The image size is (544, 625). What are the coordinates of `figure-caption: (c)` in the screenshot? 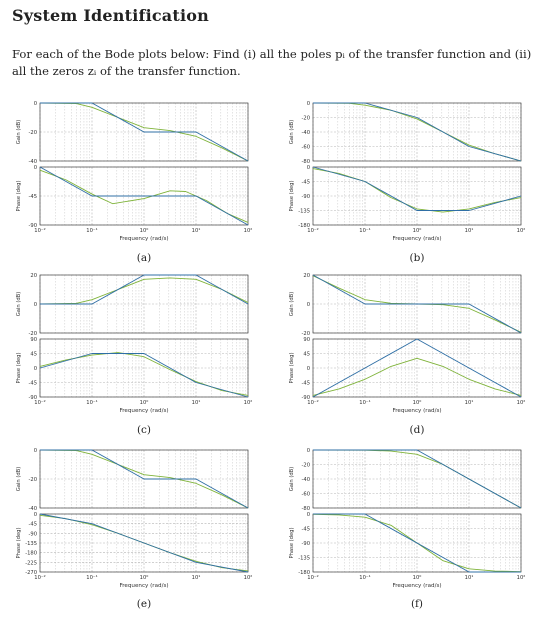 It's located at (144, 430).